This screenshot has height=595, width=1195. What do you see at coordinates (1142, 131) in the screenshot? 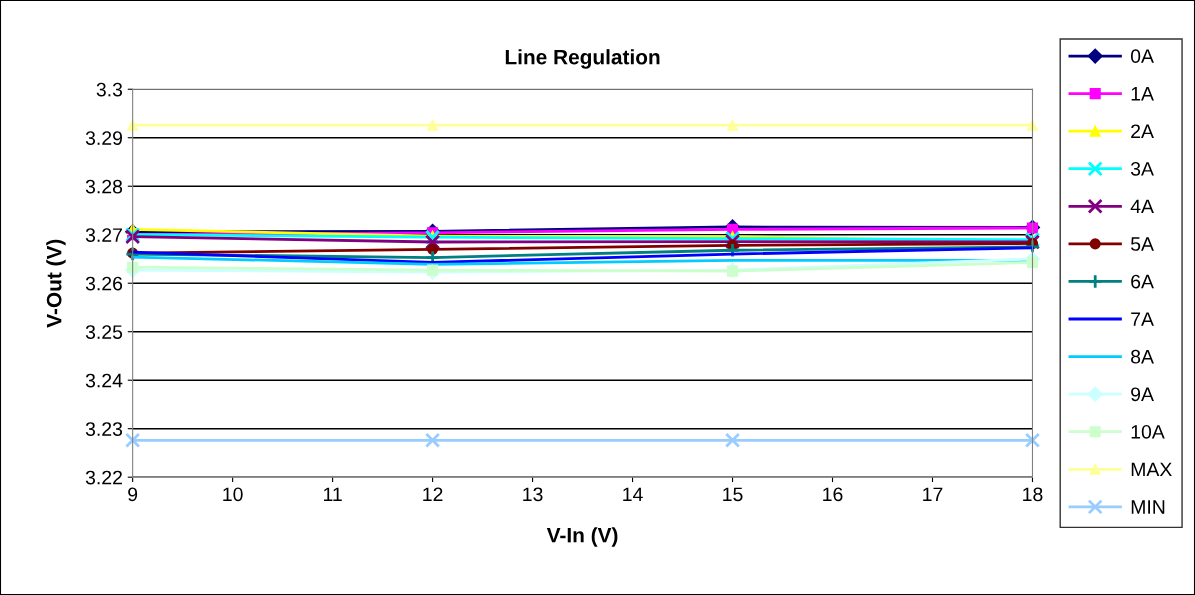
I see `legend-label: 2A` at bounding box center [1142, 131].